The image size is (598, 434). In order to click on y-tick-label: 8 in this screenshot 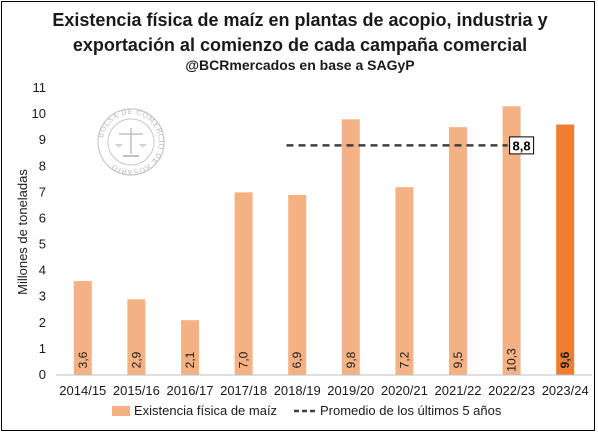, I will do `click(42, 165)`.